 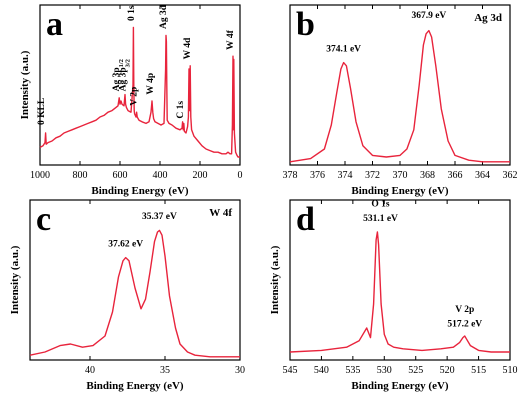 I want to click on peak-annotation: Ag 3p3/2, so click(x=124, y=75).